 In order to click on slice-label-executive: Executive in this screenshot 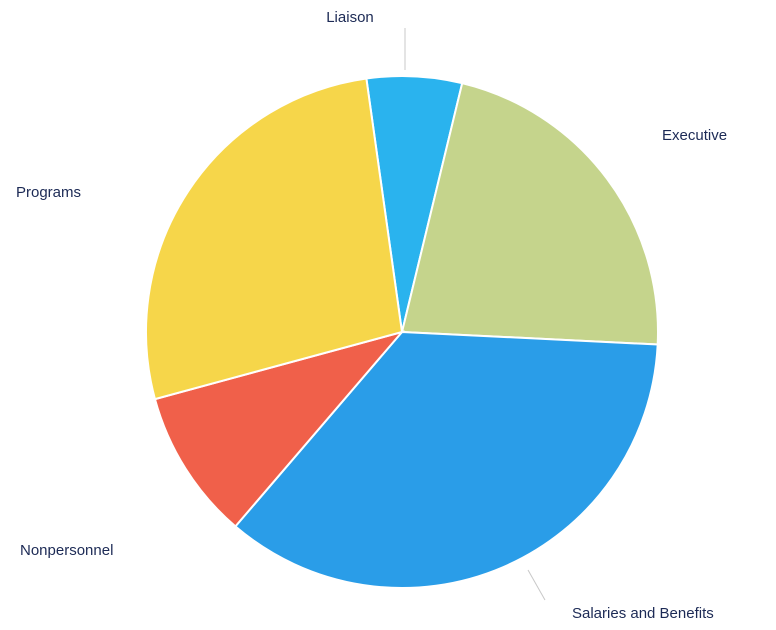, I will do `click(694, 135)`.